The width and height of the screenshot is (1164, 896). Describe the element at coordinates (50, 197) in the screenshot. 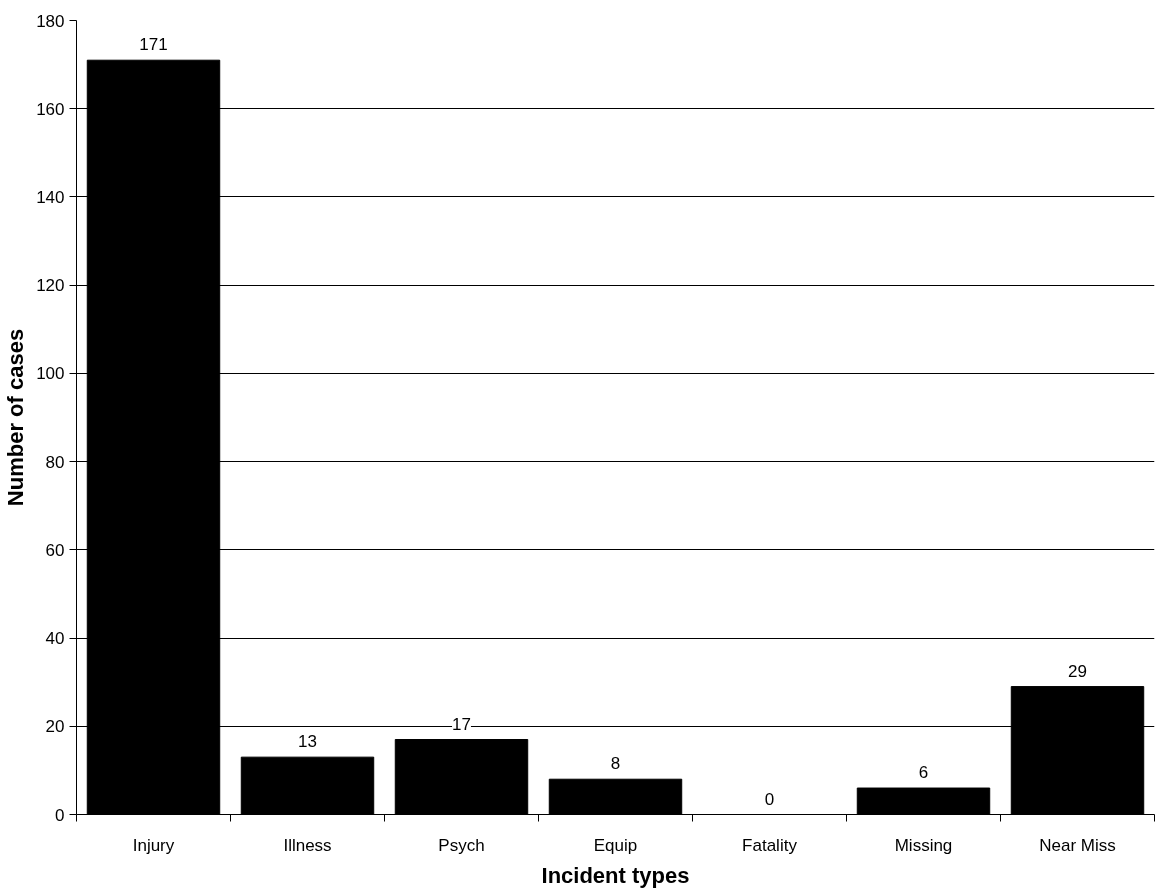

I see `y-tick-label: 140` at that location.